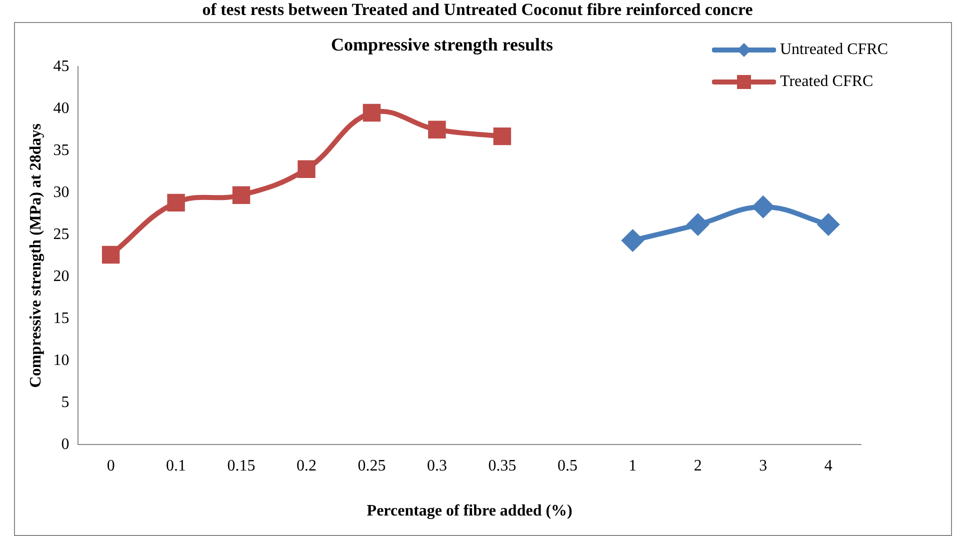 The height and width of the screenshot is (536, 955). I want to click on chart-title: Compressive strength results, so click(442, 44).